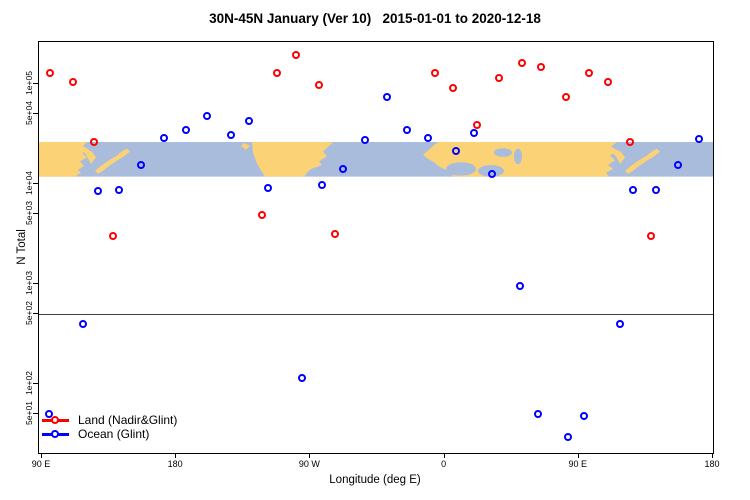 Image resolution: width=750 pixels, height=500 pixels. I want to click on map-japan, so click(112, 161).